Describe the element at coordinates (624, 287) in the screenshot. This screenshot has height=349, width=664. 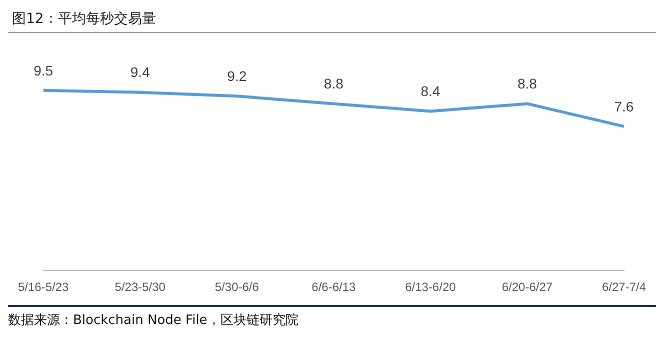
I see `x-tick-label: 6/27-7/4` at that location.